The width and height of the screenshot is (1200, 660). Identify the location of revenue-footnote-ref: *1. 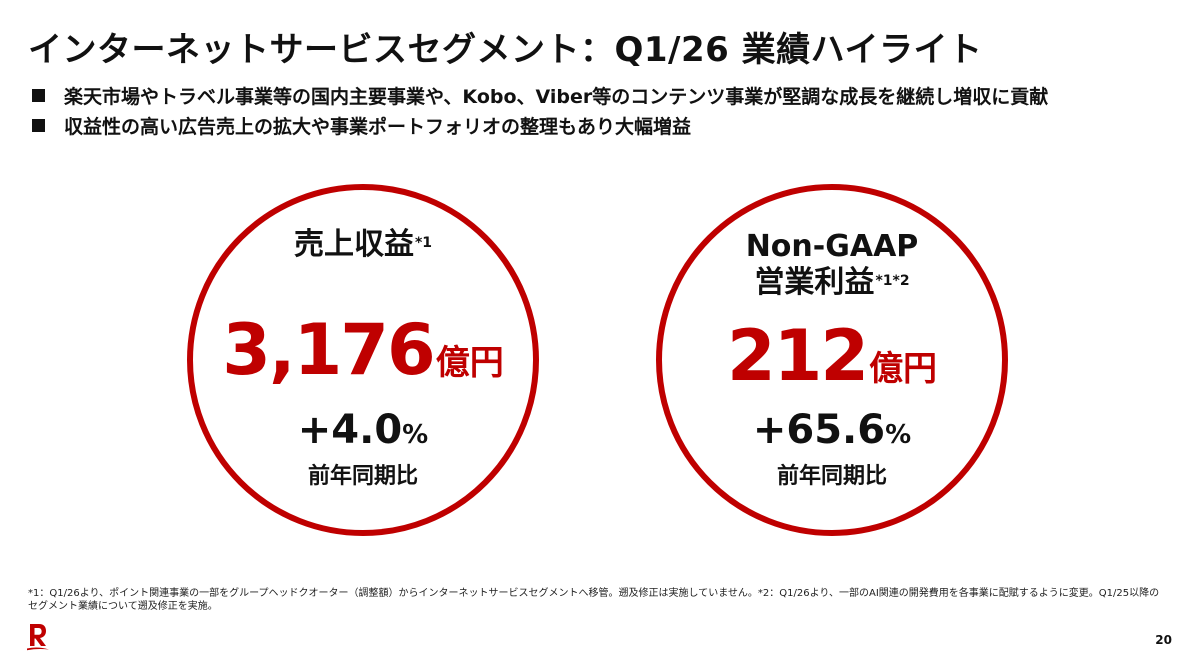
(423, 243).